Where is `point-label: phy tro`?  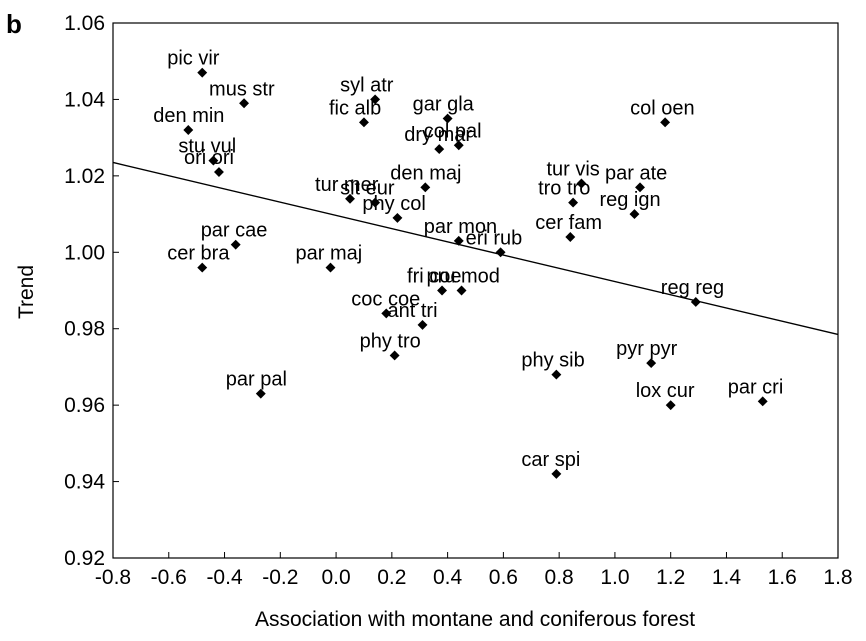
point-label: phy tro is located at coordinates (390, 341).